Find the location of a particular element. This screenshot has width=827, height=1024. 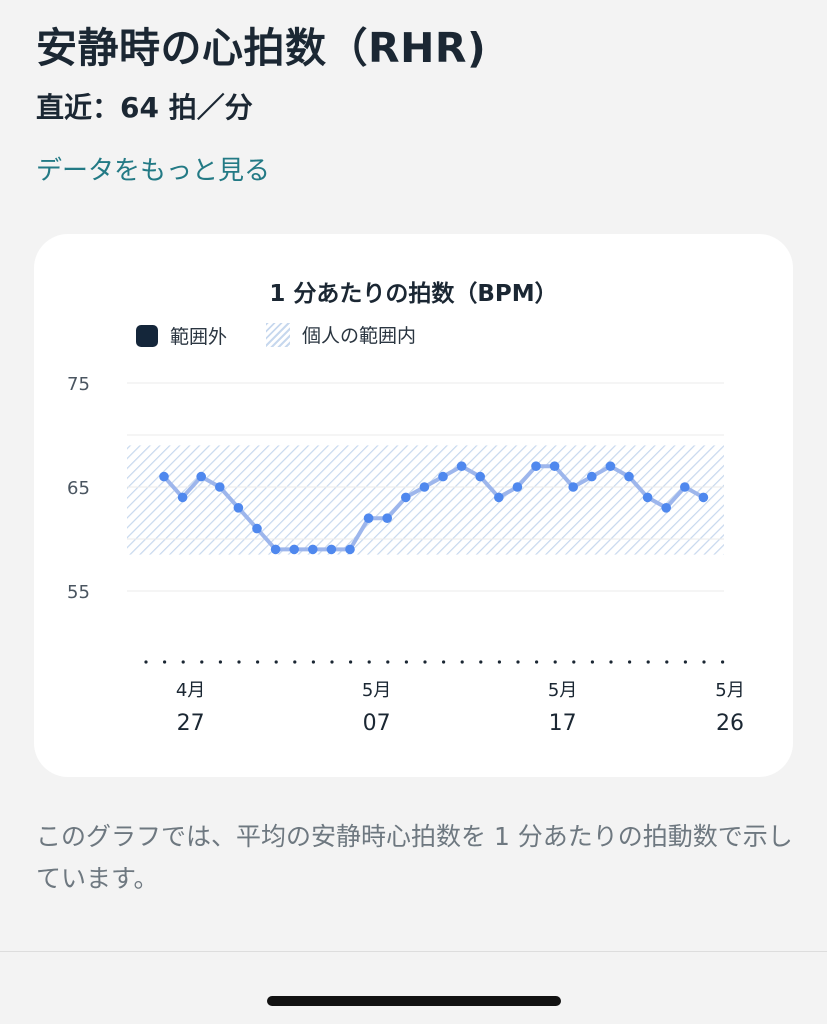

x-tick-day-label: 26 is located at coordinates (730, 723).